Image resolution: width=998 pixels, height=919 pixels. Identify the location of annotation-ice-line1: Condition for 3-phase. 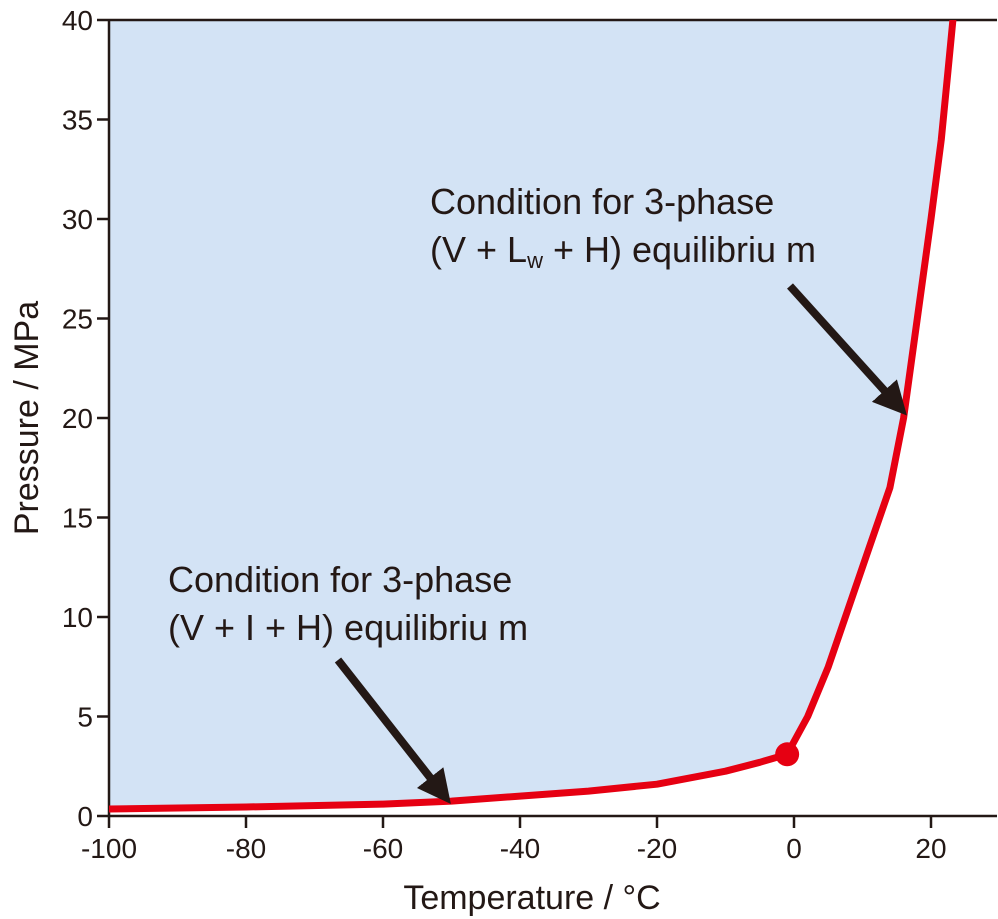
(340, 579).